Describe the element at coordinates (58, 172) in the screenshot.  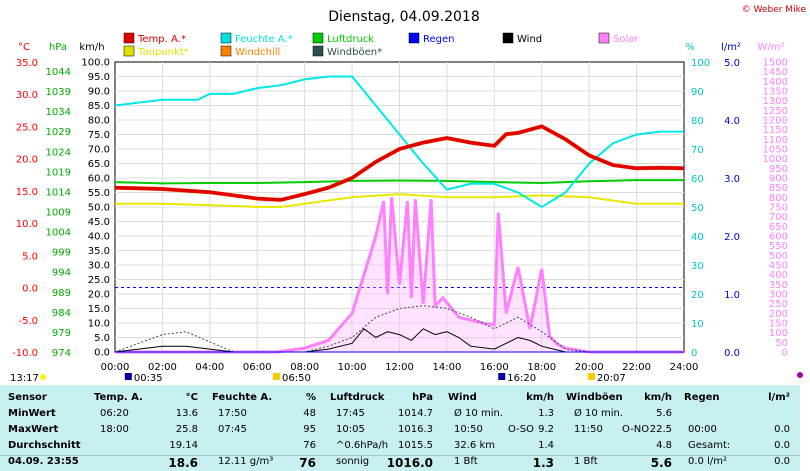
I see `pressure-tick-label: 1019` at that location.